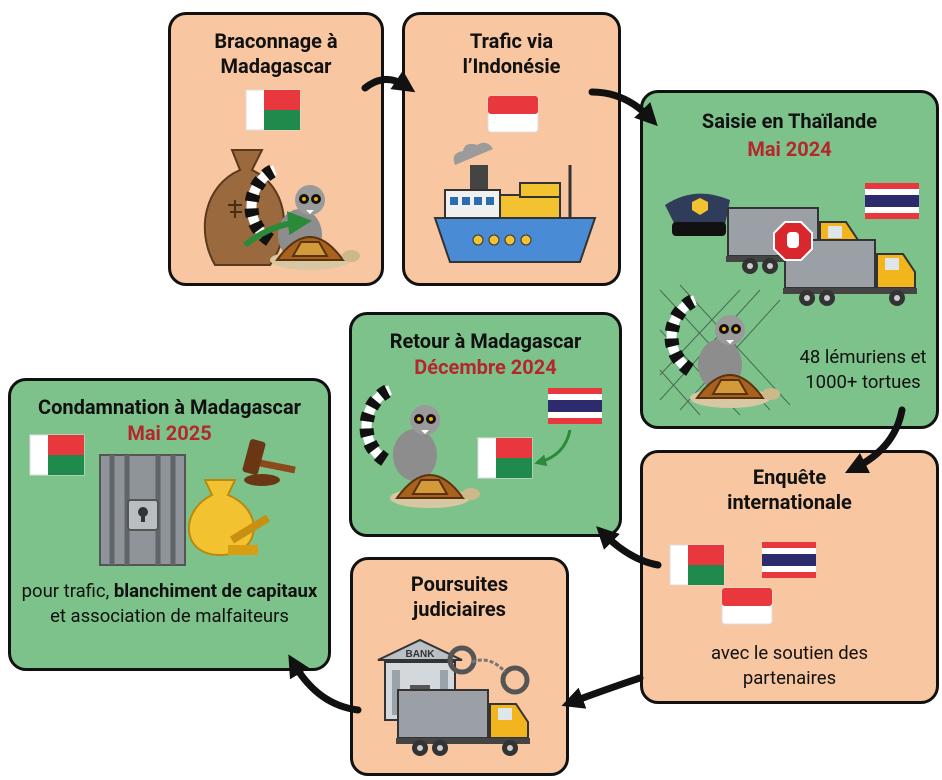  What do you see at coordinates (511, 53) in the screenshot?
I see `step-title: Trafic via l’Indonésie` at bounding box center [511, 53].